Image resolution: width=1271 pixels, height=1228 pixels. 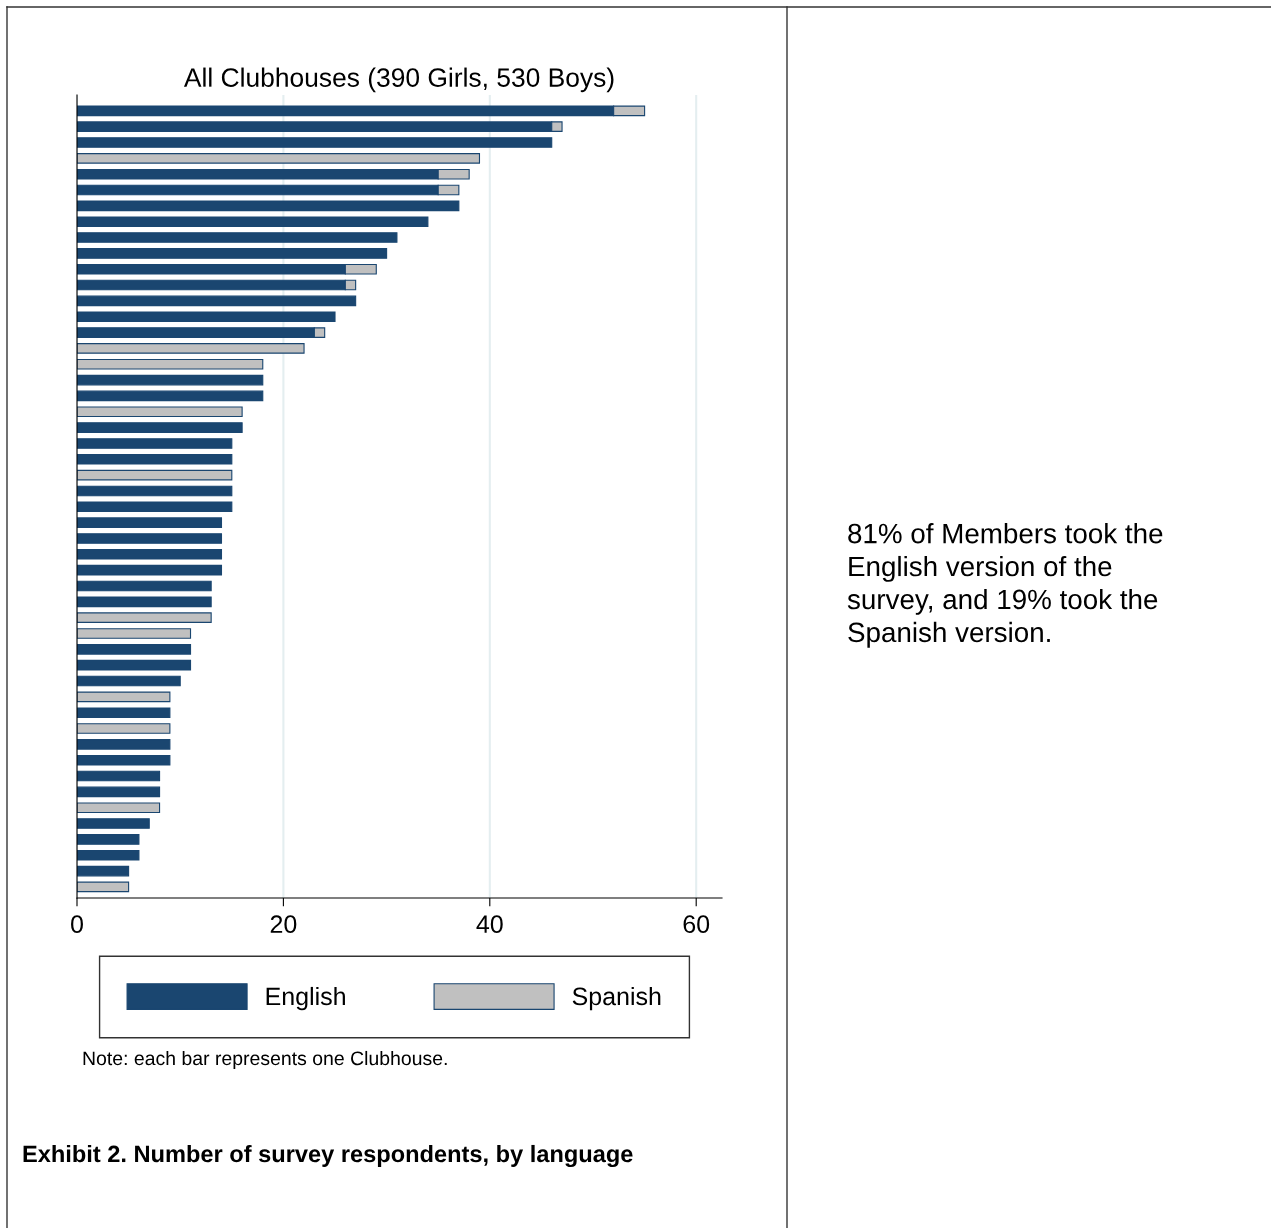 I want to click on x-tick-label: 20, so click(x=283, y=924).